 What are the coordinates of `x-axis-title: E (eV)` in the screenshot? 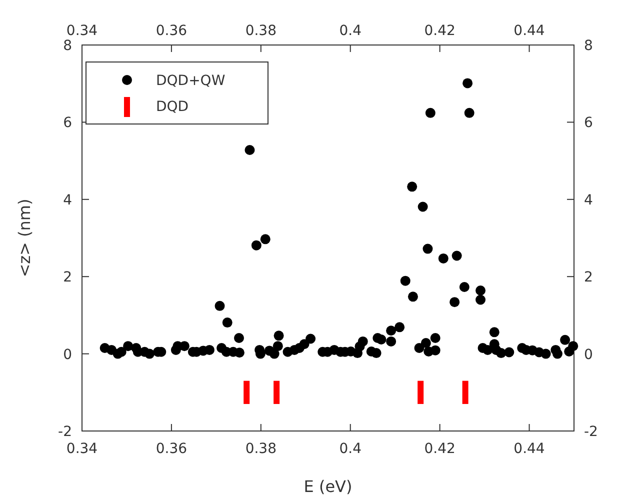 It's located at (328, 486).